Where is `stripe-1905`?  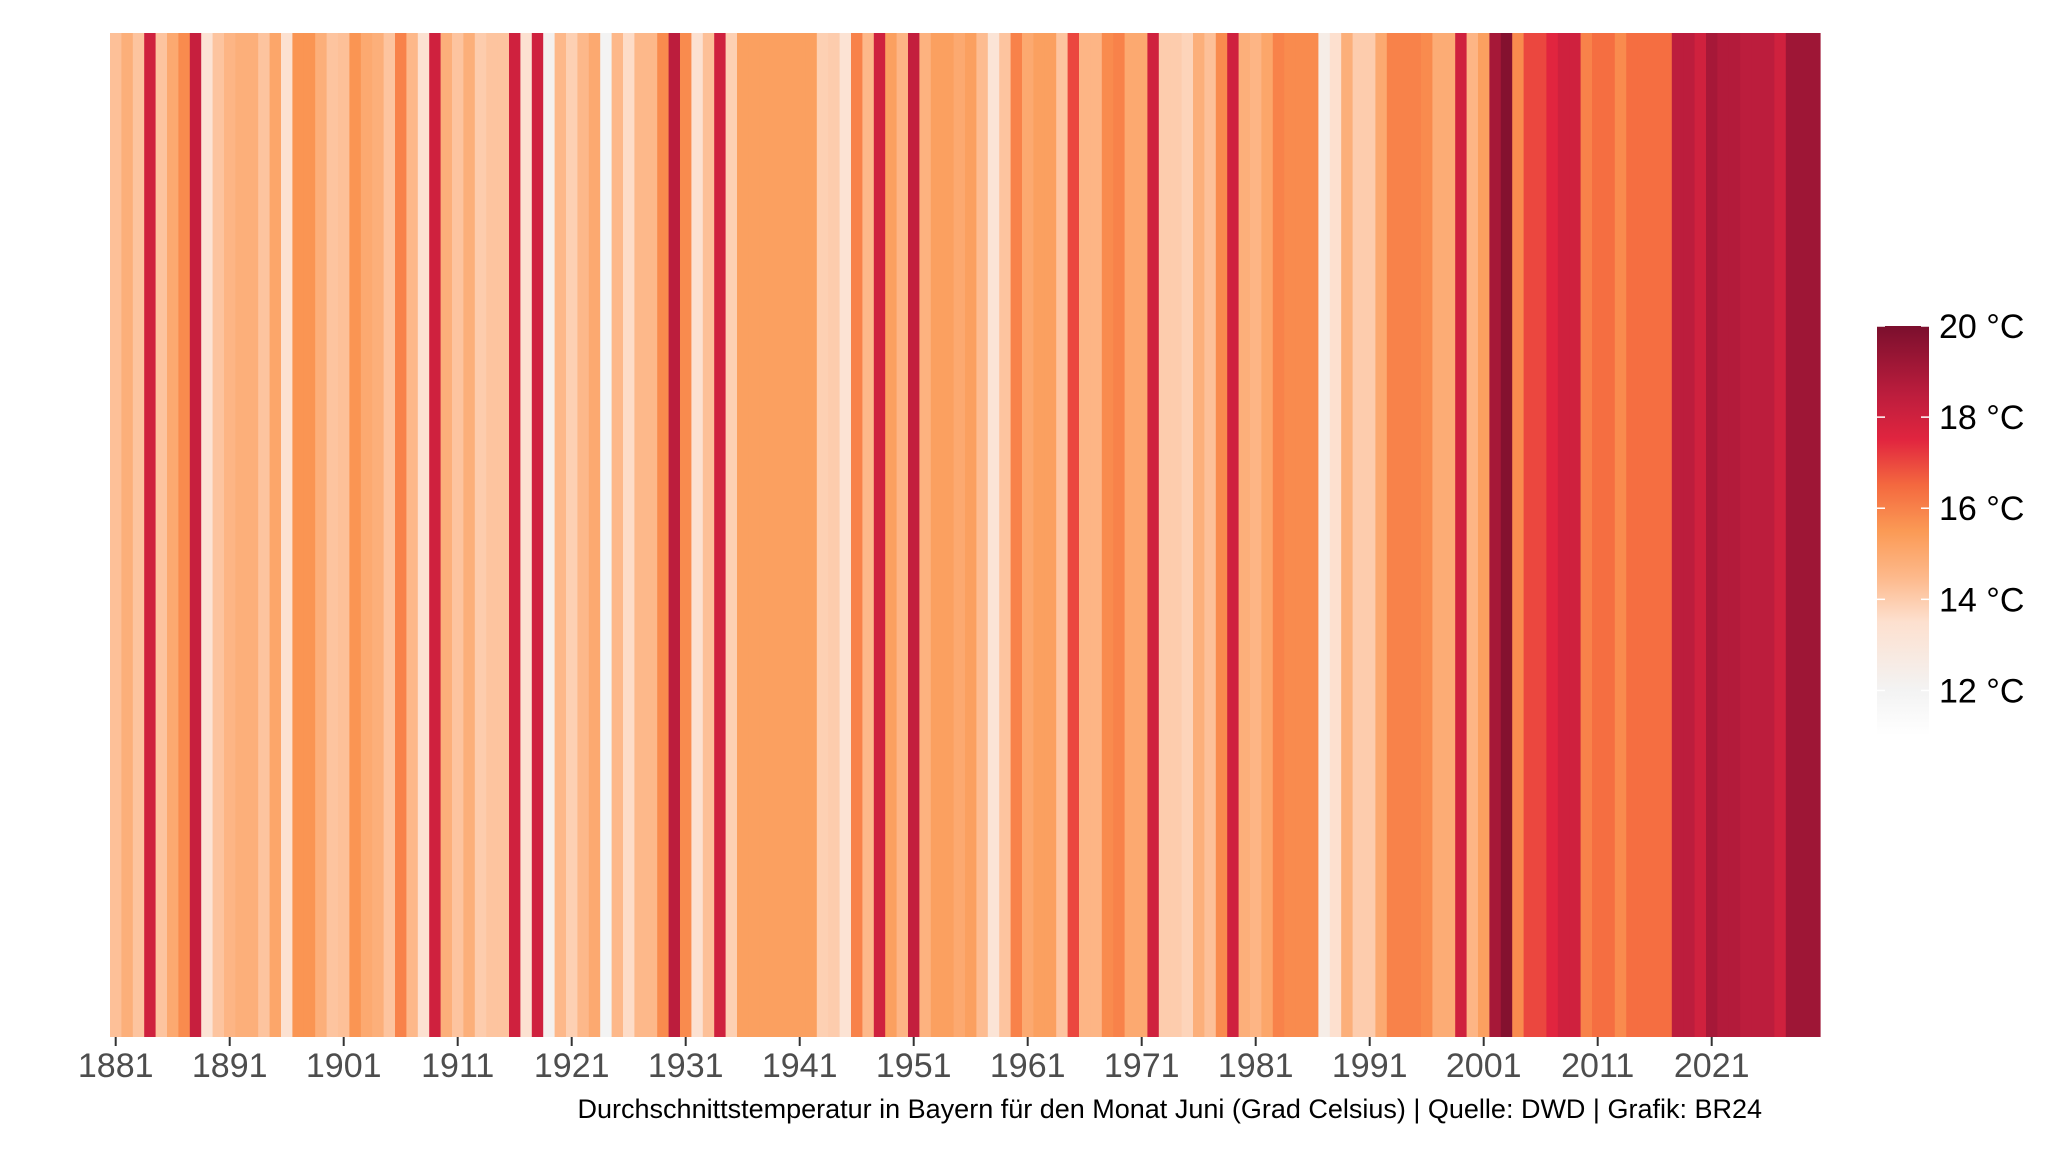
stripe-1905 is located at coordinates (389, 535).